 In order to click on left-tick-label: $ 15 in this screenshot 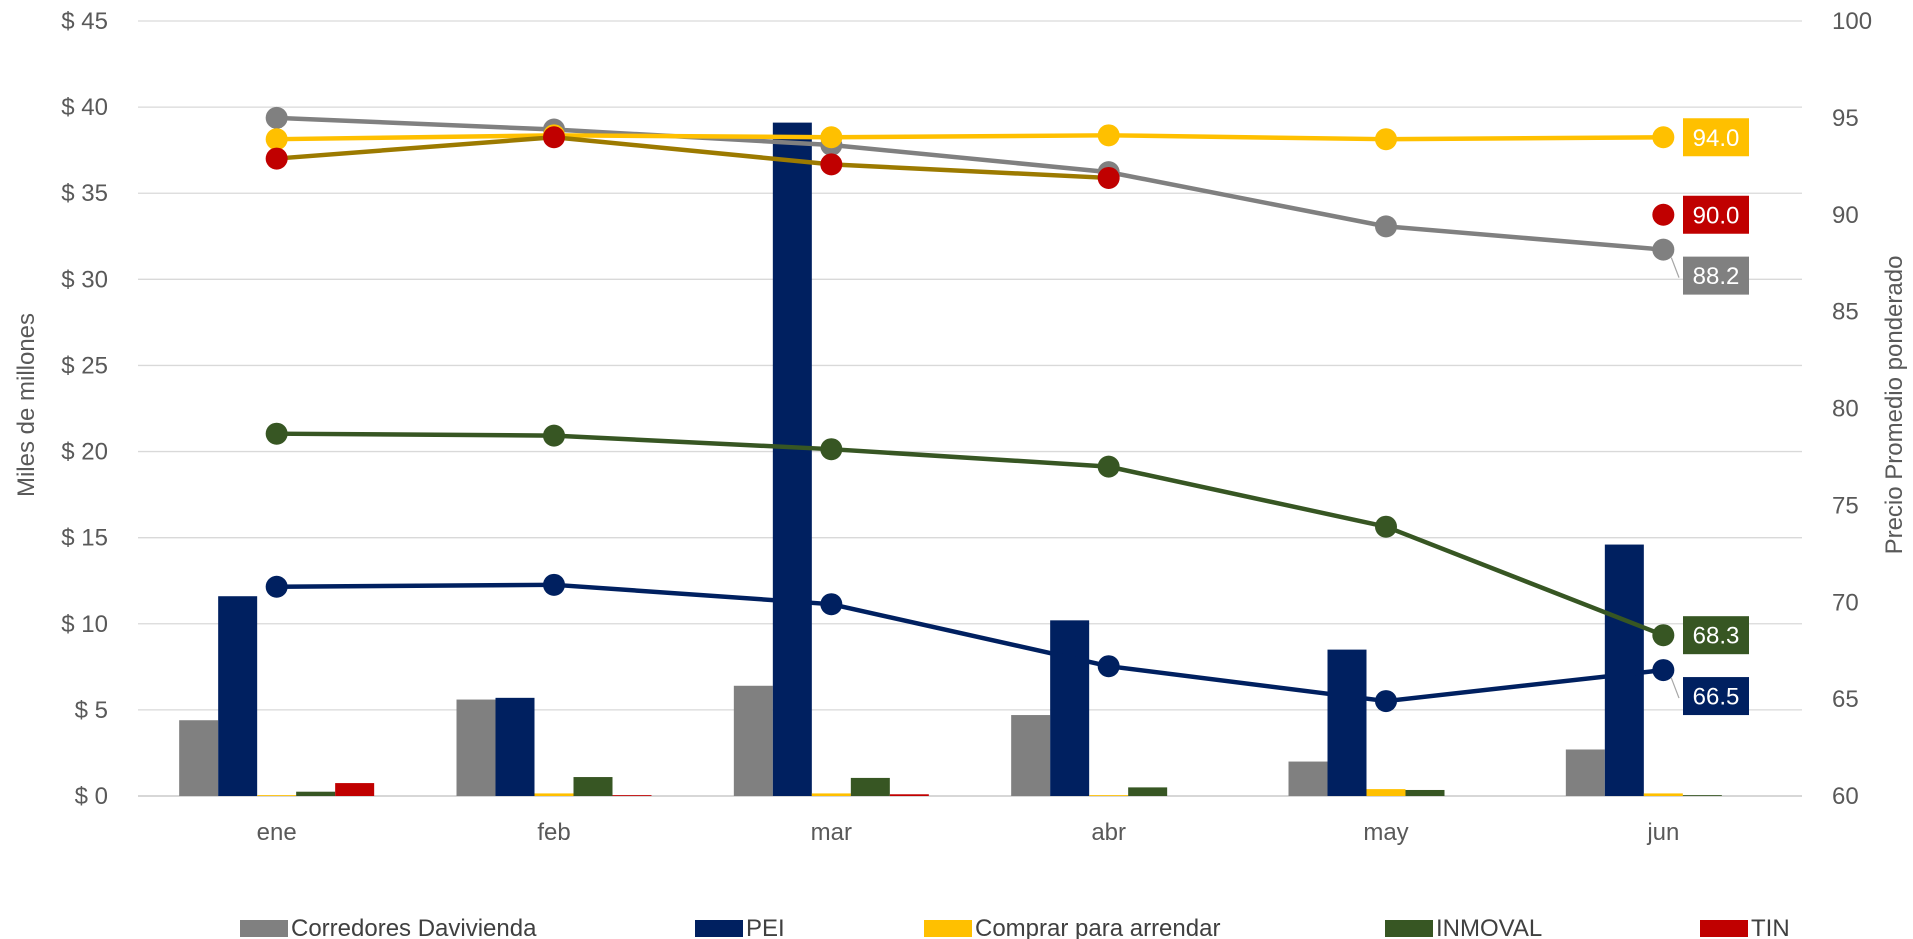, I will do `click(84, 538)`.